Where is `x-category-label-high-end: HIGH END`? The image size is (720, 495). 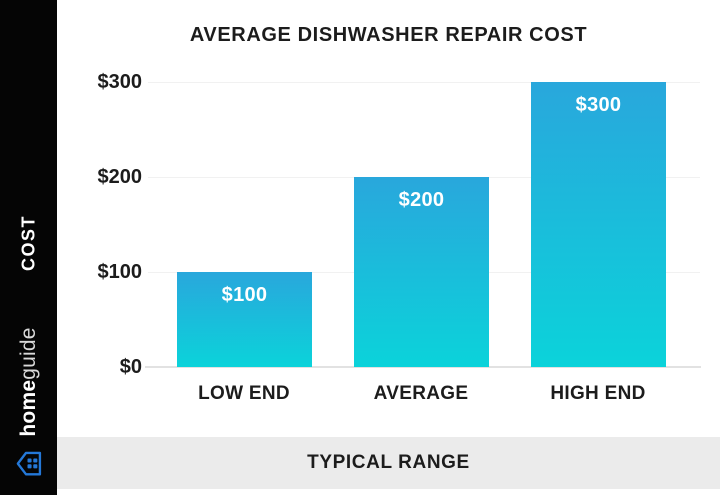 x-category-label-high-end: HIGH END is located at coordinates (598, 393).